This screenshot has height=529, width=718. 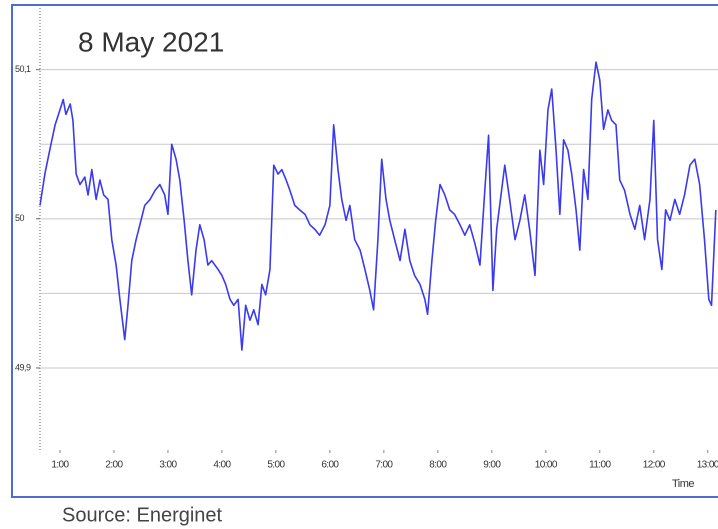 I want to click on x-tick-label: 13:00, so click(x=707, y=465).